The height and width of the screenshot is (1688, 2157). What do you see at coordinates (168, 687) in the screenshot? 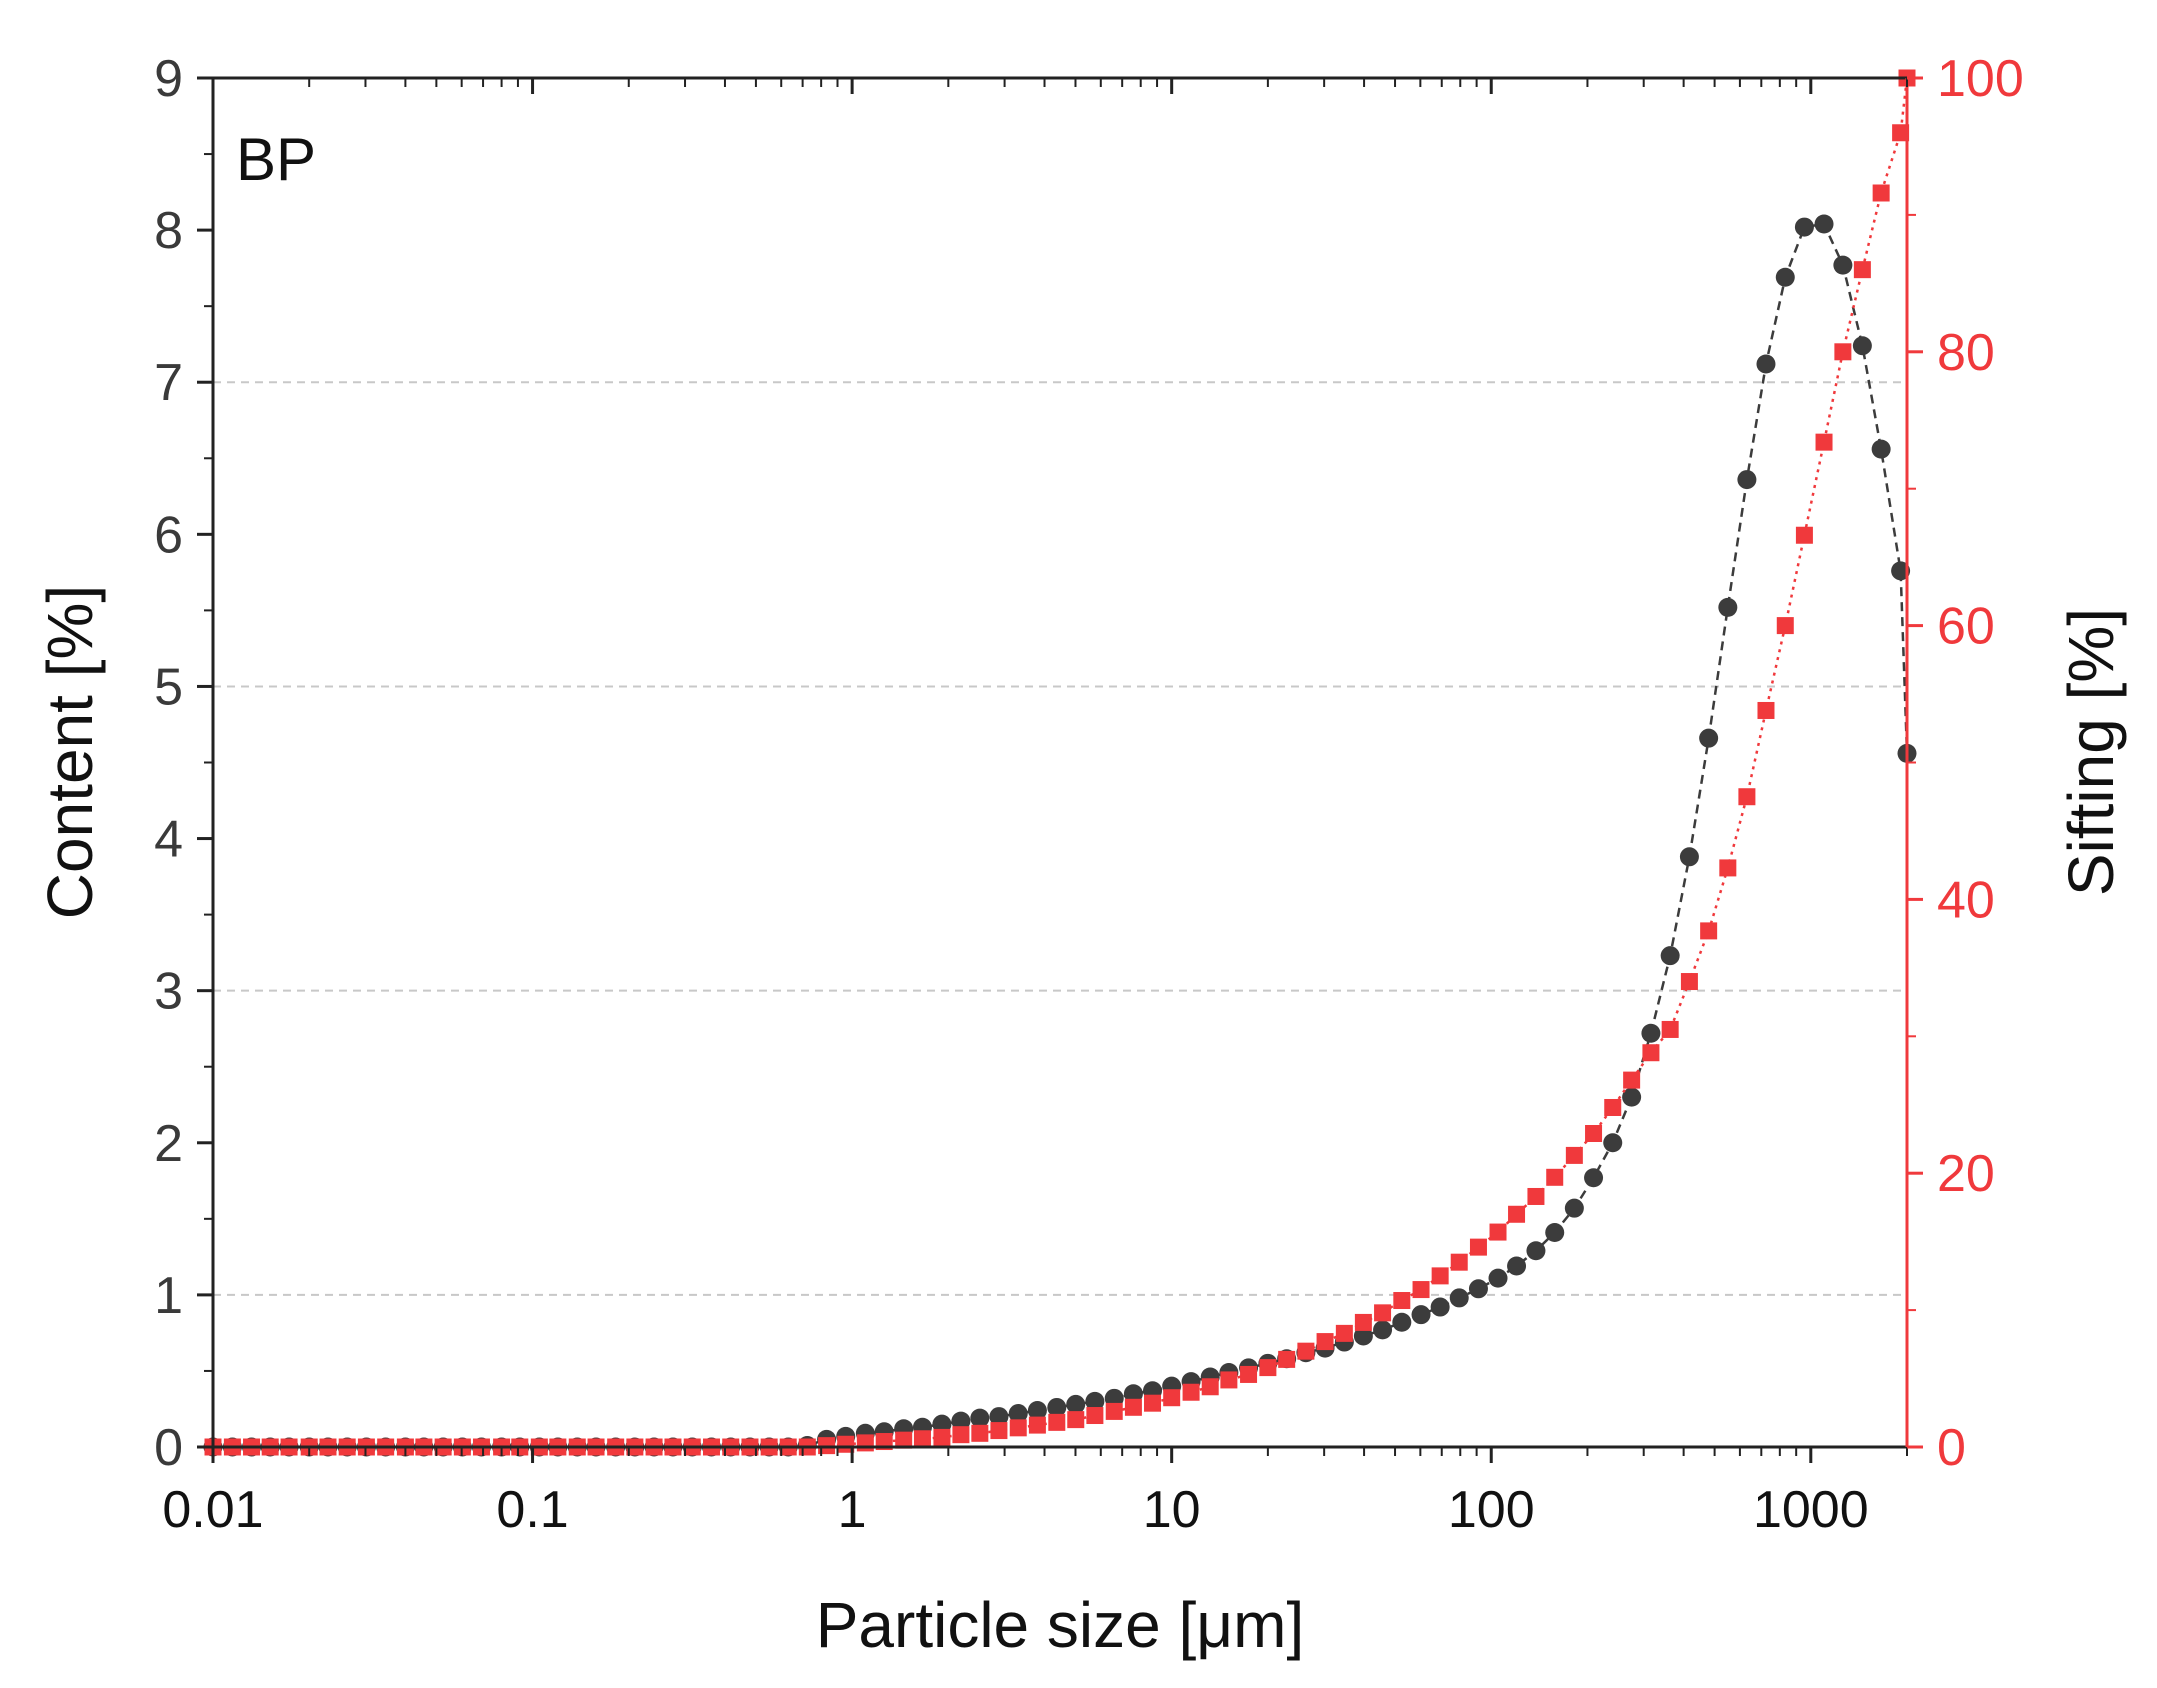
I see `y-left-tick-label: 5` at bounding box center [168, 687].